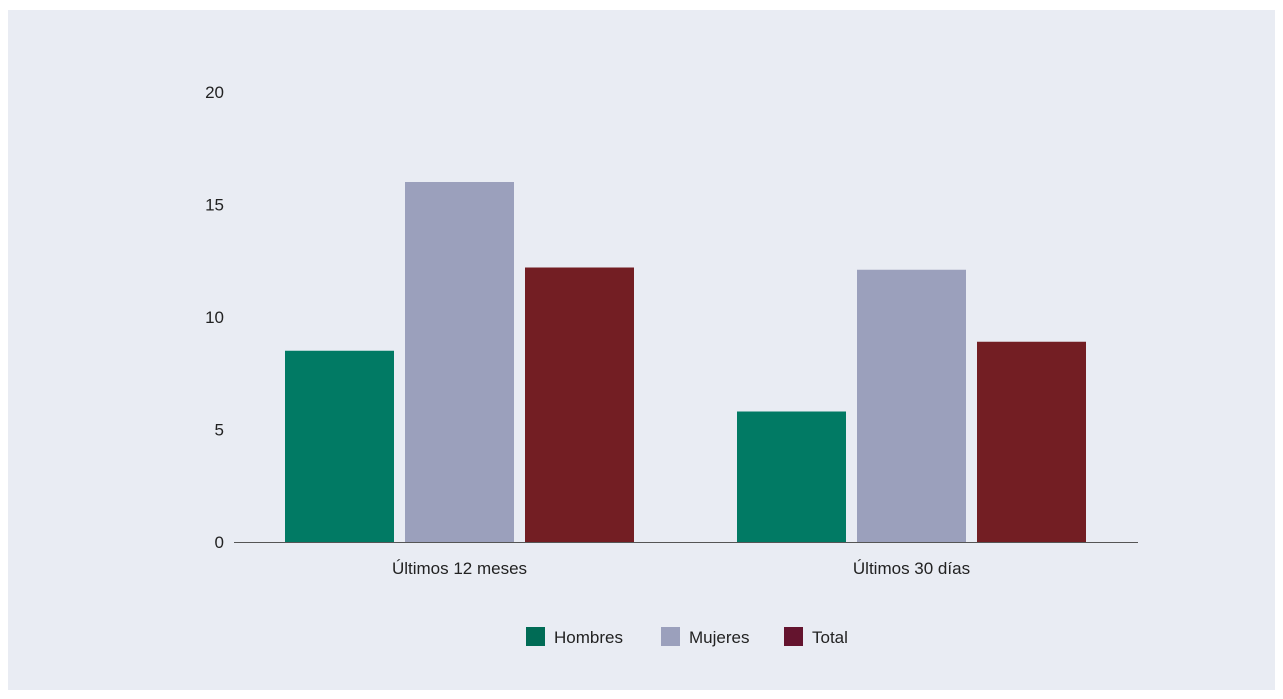  I want to click on x-axis-categories: Últimos 12 meses Últimos 30 días, so click(681, 568).